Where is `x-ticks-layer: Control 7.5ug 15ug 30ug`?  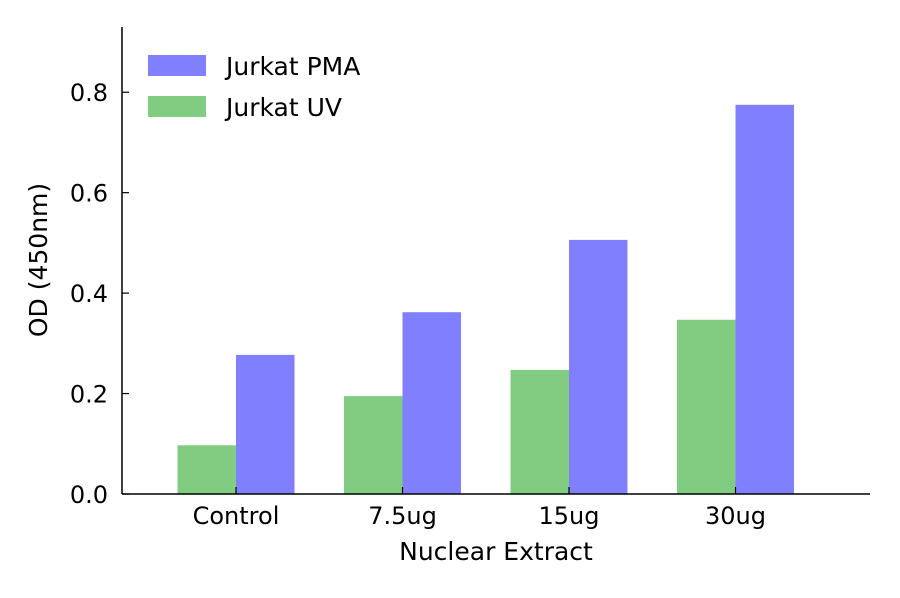
x-ticks-layer: Control 7.5ug 15ug 30ug is located at coordinates (479, 508).